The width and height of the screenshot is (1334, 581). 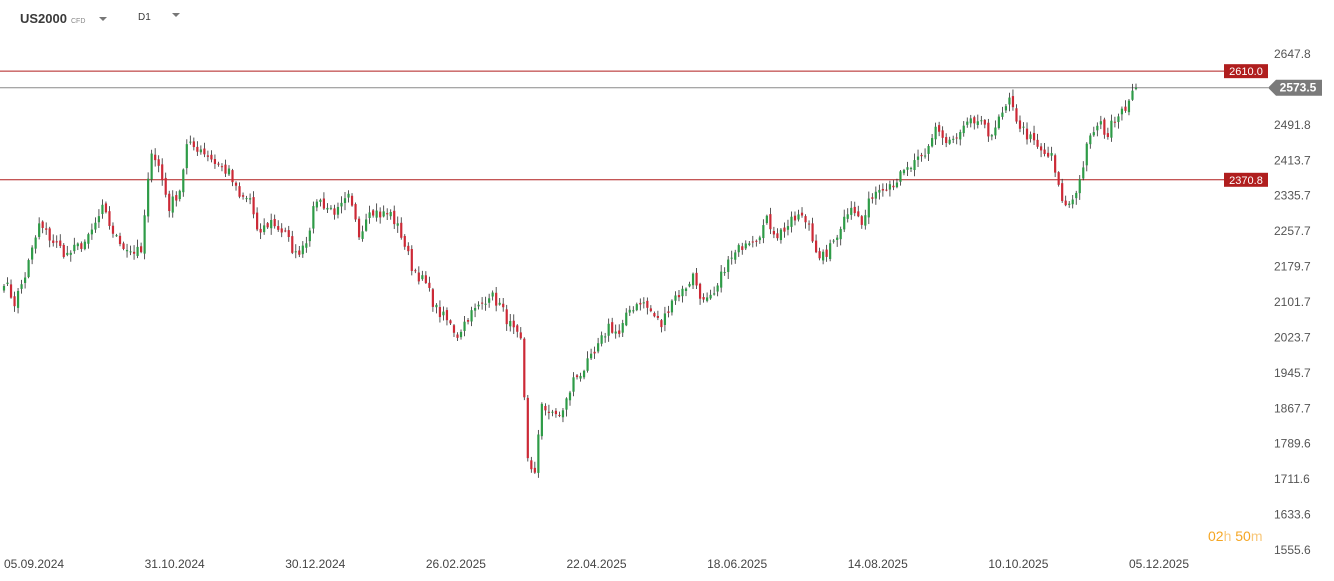 What do you see at coordinates (103, 19) in the screenshot?
I see `chevron-down-icon` at bounding box center [103, 19].